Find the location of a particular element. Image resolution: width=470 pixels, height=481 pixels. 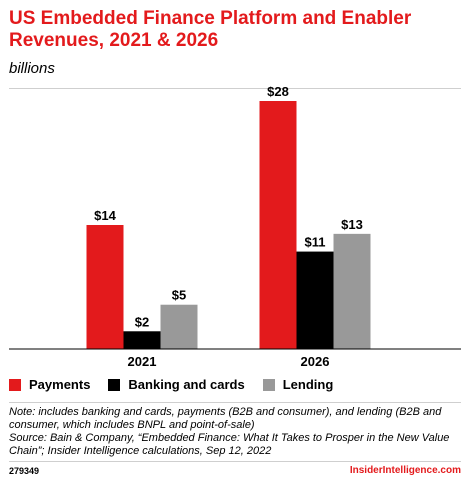

legend-swatch-lending is located at coordinates (268, 384).